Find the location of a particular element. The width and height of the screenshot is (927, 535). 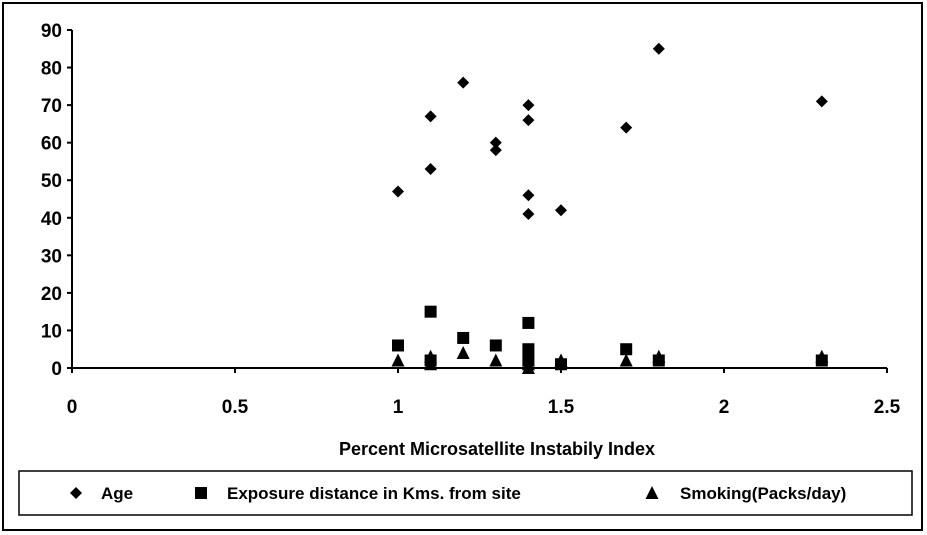

legend-label: Exposure distance in Kms. from site is located at coordinates (374, 493).